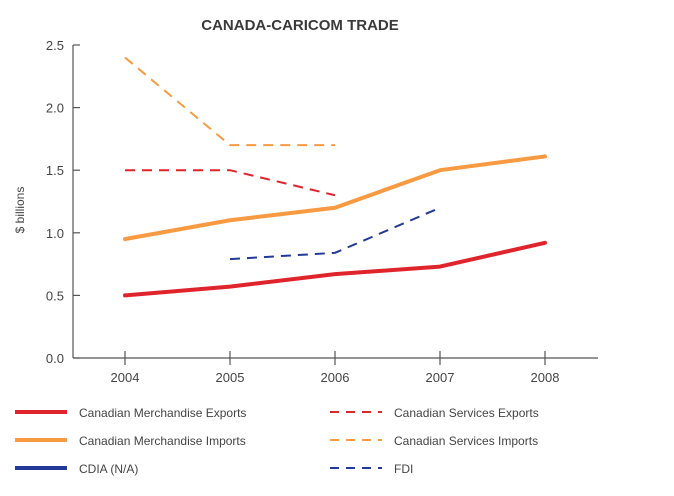 The width and height of the screenshot is (674, 496). I want to click on y-tick-label: 1.0, so click(55, 233).